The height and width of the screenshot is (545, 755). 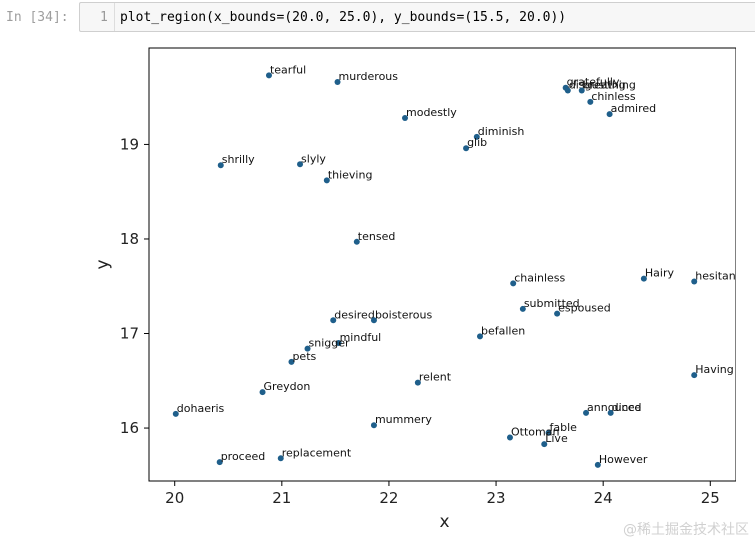 I want to click on point-label: boisterous, so click(x=404, y=314).